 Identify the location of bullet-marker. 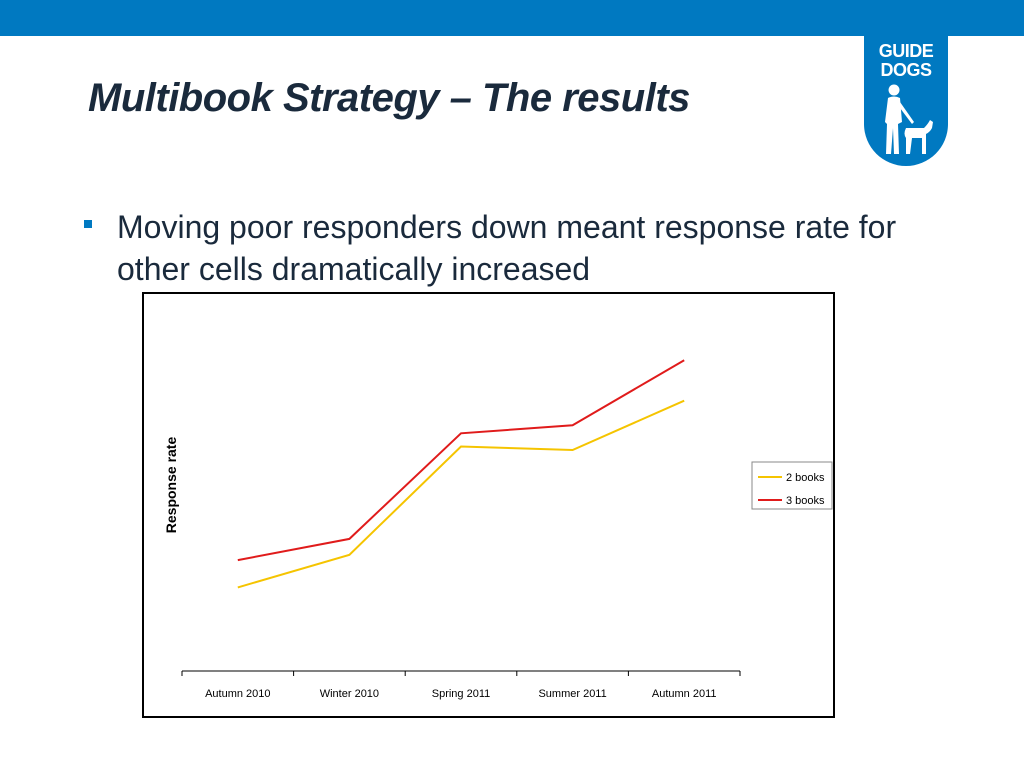
(88, 224).